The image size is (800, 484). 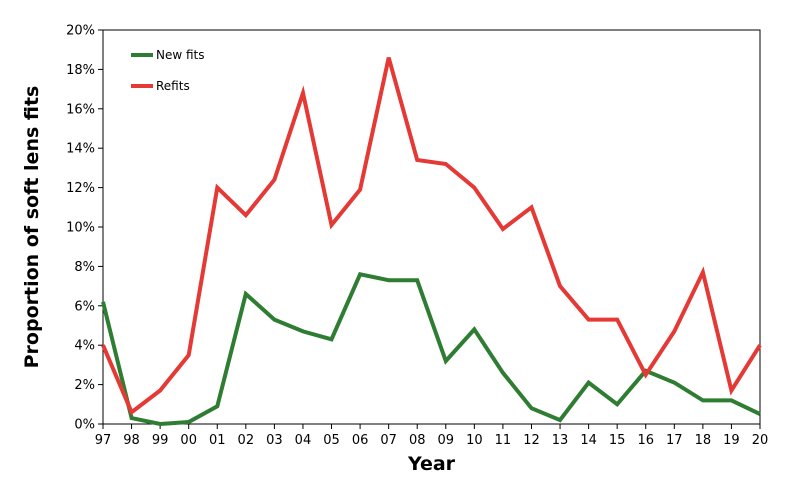 I want to click on x-tick-label: 13, so click(x=560, y=440).